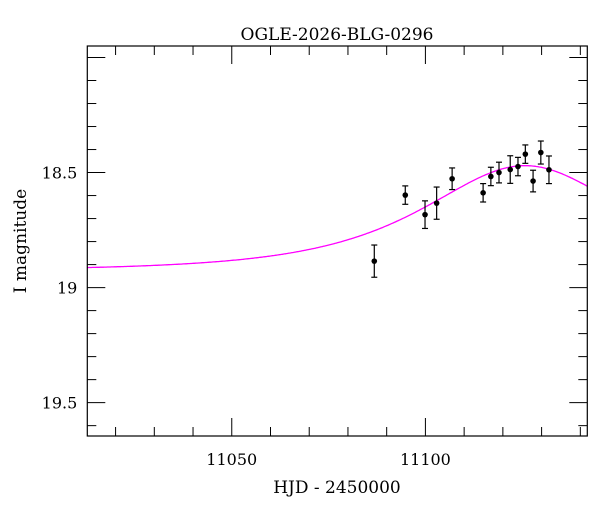  I want to click on chart-title: OGLE-2026-BLG-0296, so click(337, 35).